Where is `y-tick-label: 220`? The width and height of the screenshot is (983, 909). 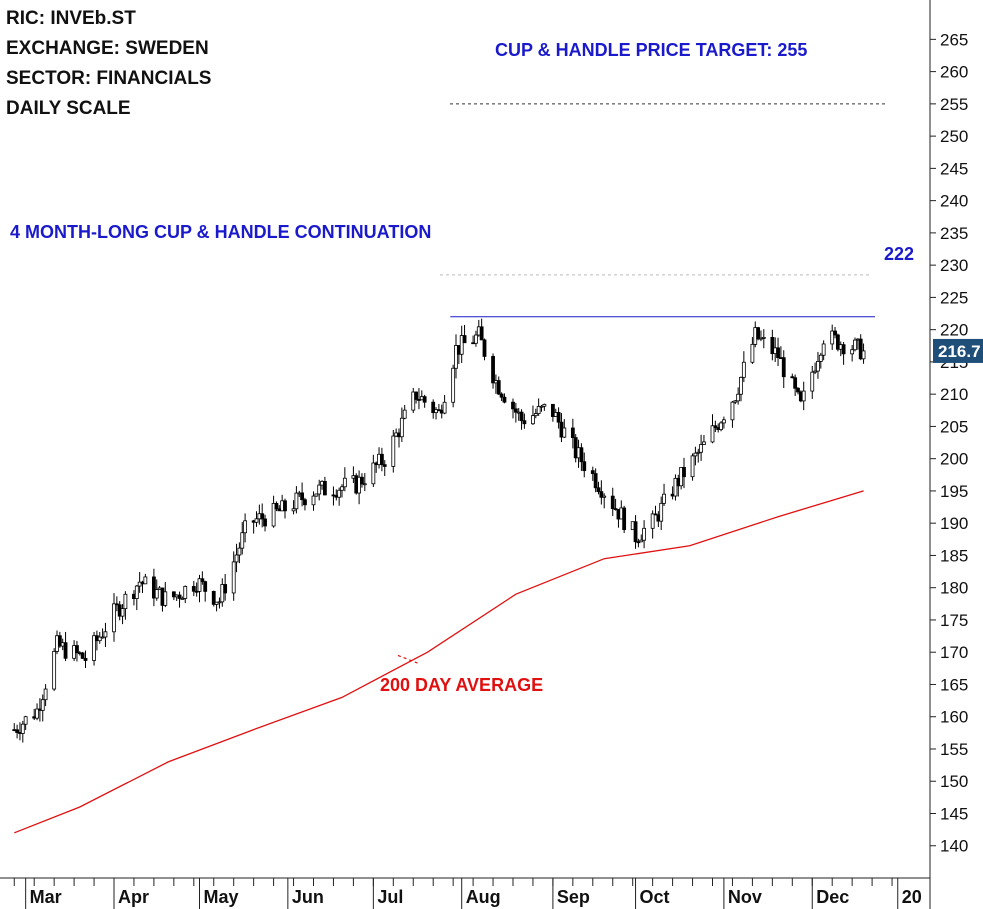 y-tick-label: 220 is located at coordinates (954, 330).